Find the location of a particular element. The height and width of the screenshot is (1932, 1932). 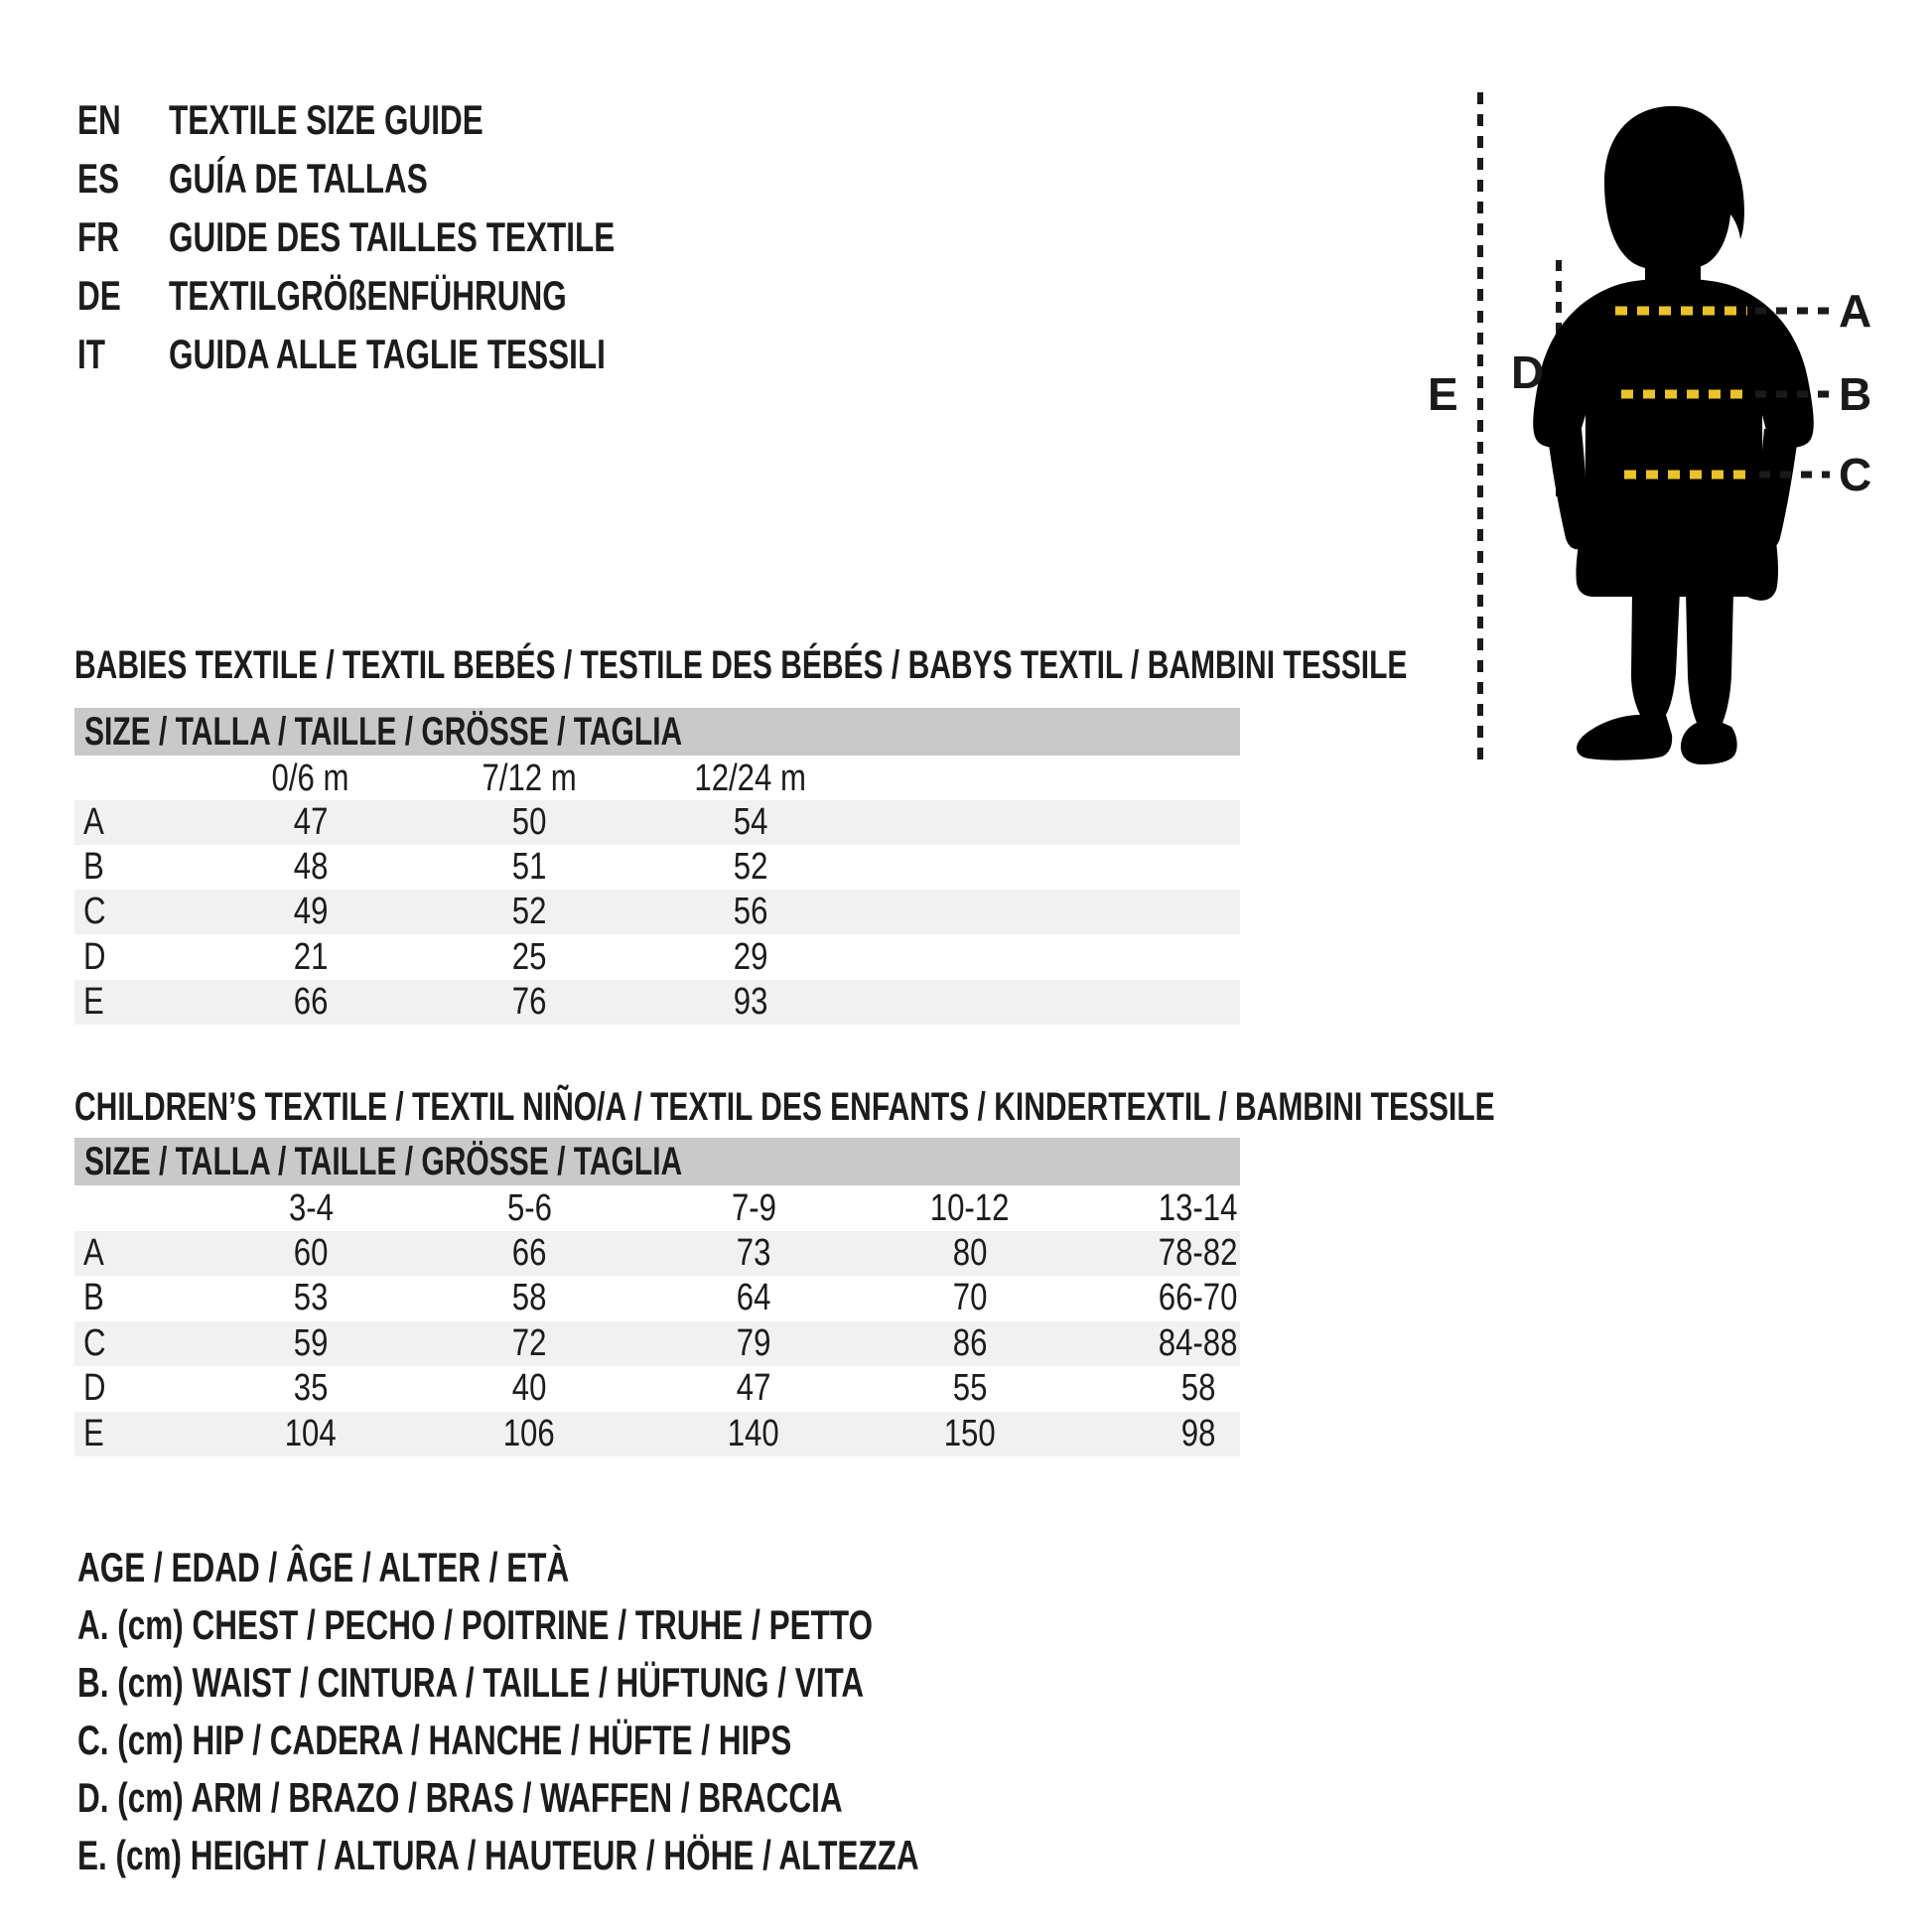

lang-title: TEXTILGRÖßENFÜHRUNG is located at coordinates (368, 296).